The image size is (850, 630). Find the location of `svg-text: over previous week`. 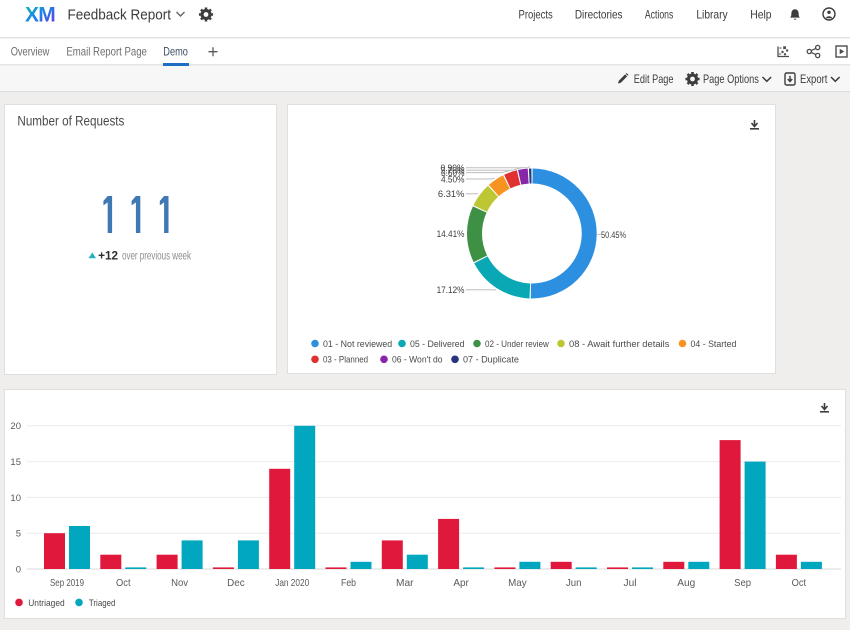

svg-text: over previous week is located at coordinates (156, 256).